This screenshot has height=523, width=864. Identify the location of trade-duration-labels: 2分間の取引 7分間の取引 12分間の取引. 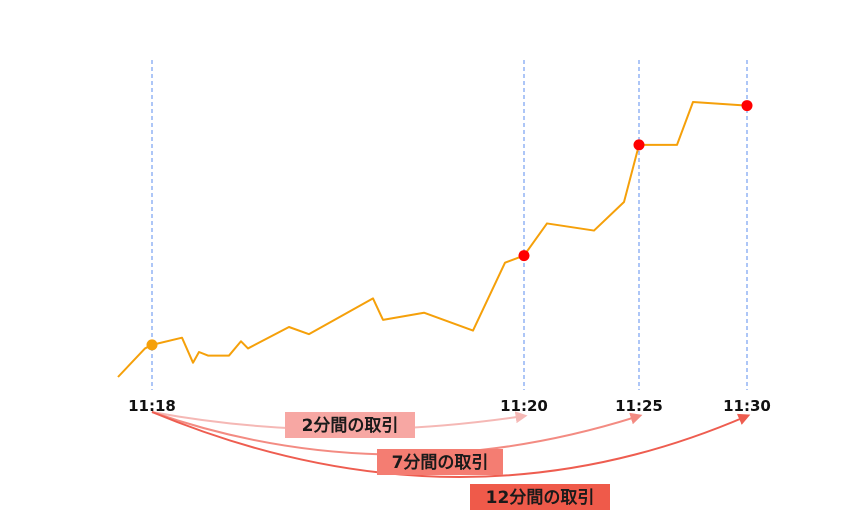
(447, 461).